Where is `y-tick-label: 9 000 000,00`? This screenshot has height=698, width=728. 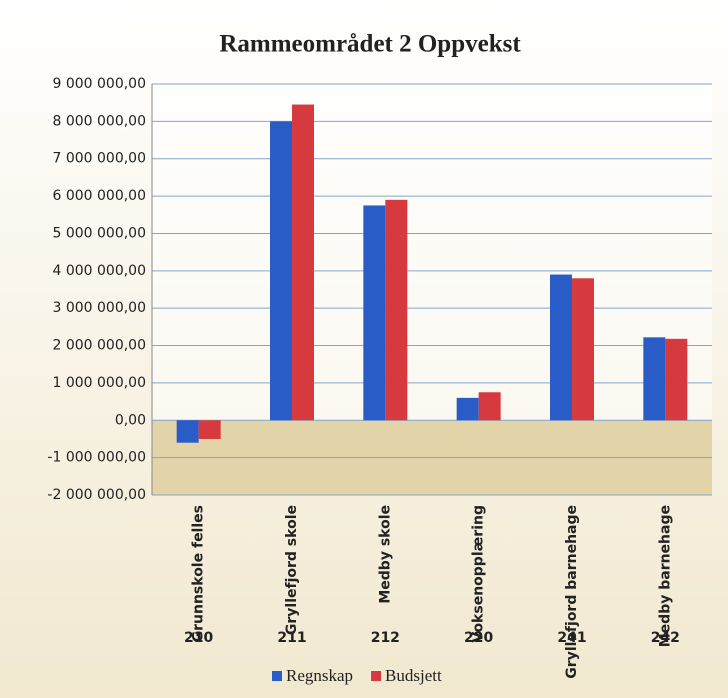
y-tick-label: 9 000 000,00 is located at coordinates (99, 84).